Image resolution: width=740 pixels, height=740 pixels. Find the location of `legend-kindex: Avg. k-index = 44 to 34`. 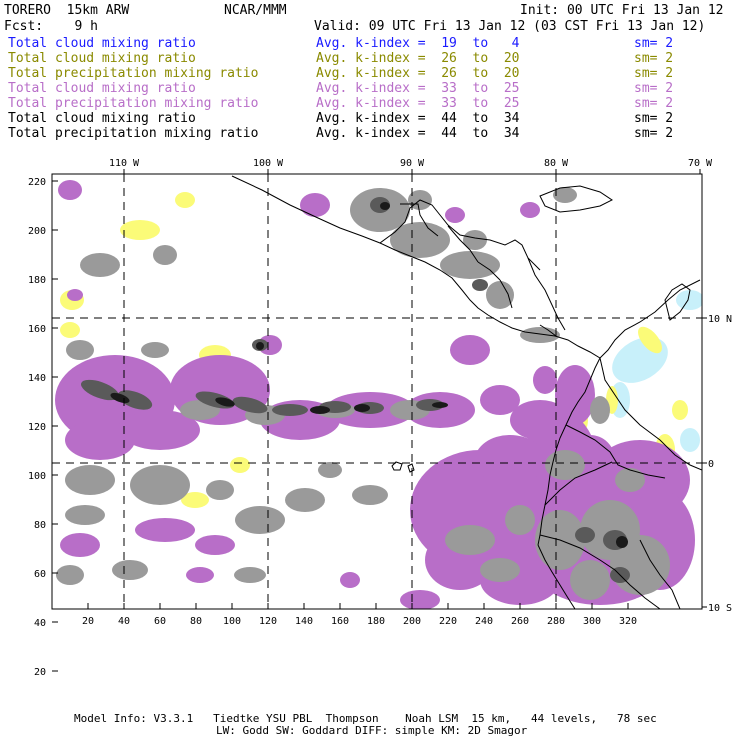

legend-kindex: Avg. k-index = 44 to 34 is located at coordinates (418, 118).